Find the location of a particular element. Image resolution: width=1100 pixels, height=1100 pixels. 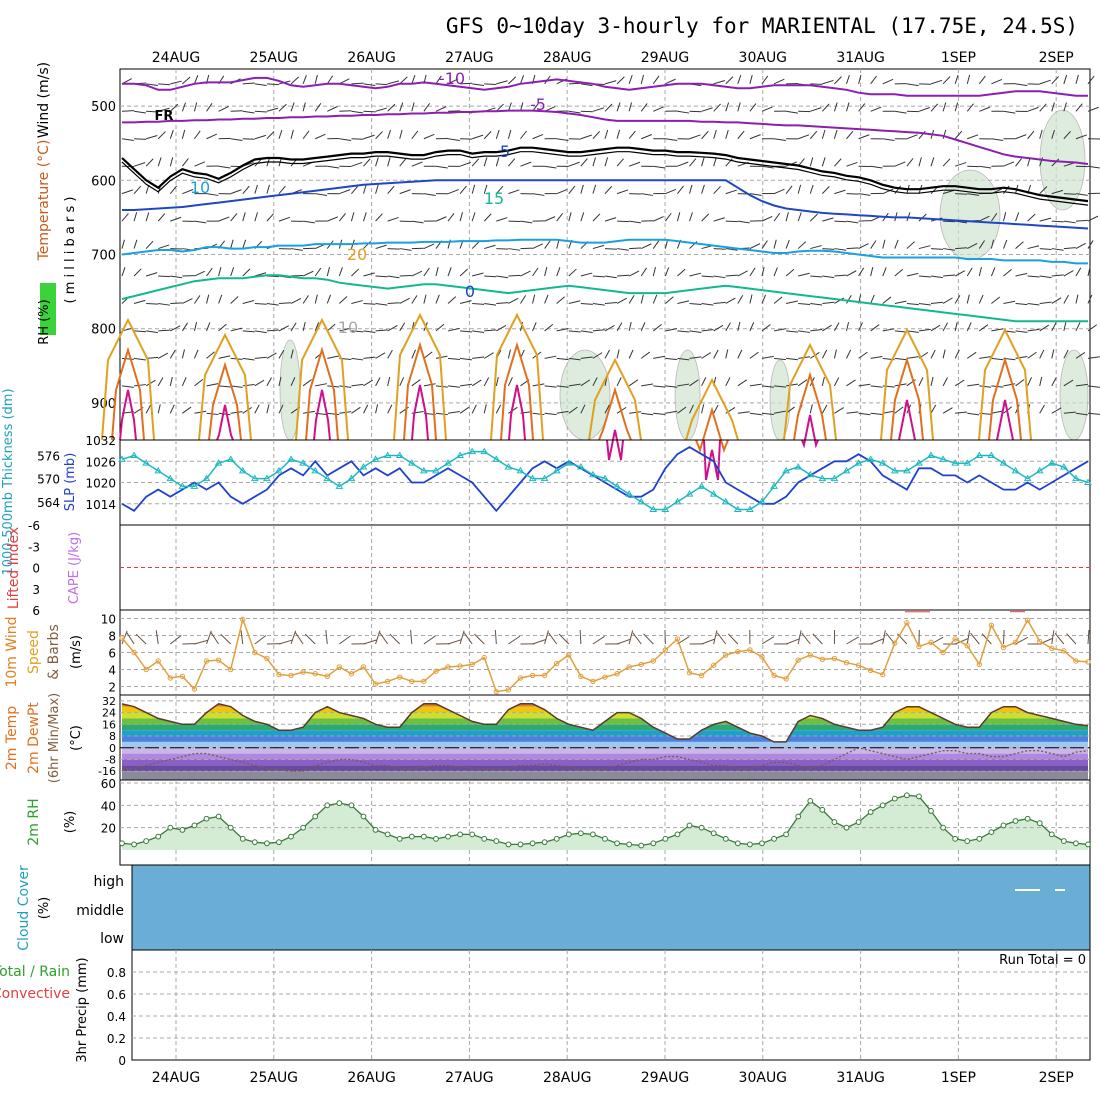

isotherm-minus10 is located at coordinates (605, 86).